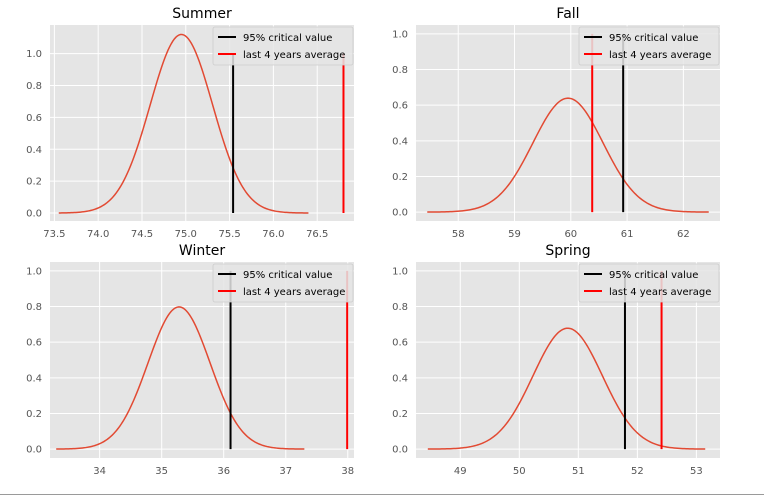 This screenshot has height=500, width=764. Describe the element at coordinates (382, 494) in the screenshot. I see `bottom-divider` at that location.